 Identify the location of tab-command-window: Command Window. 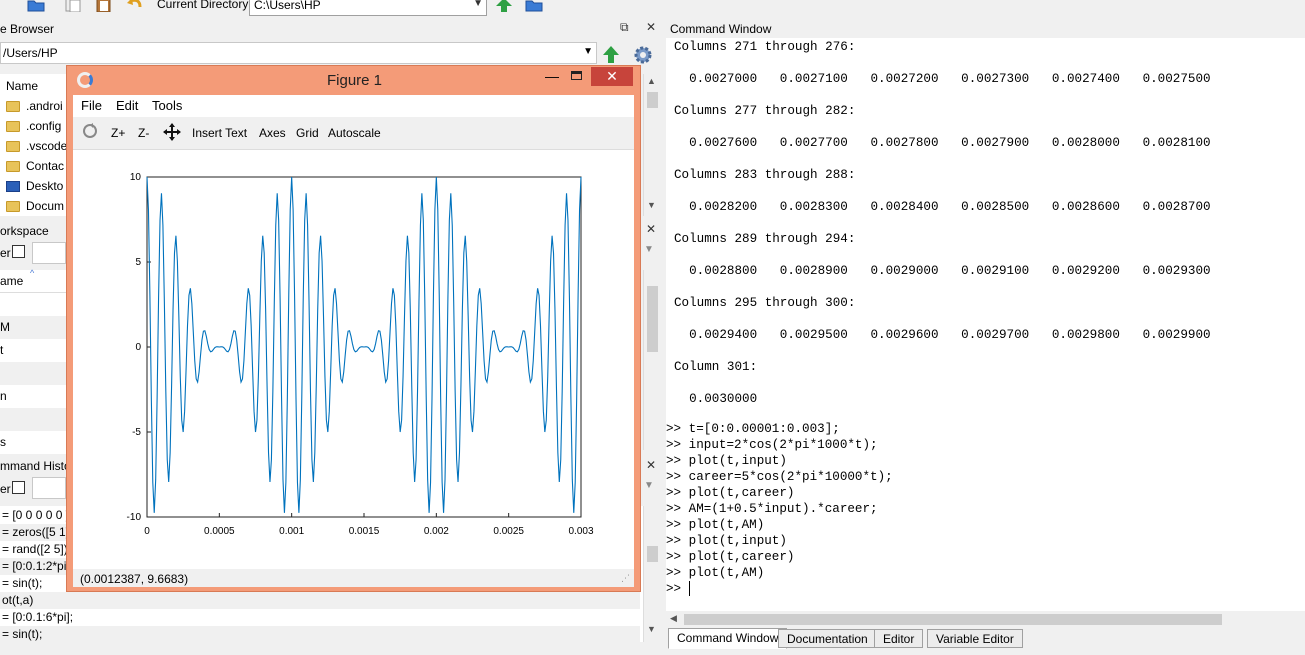
(728, 638).